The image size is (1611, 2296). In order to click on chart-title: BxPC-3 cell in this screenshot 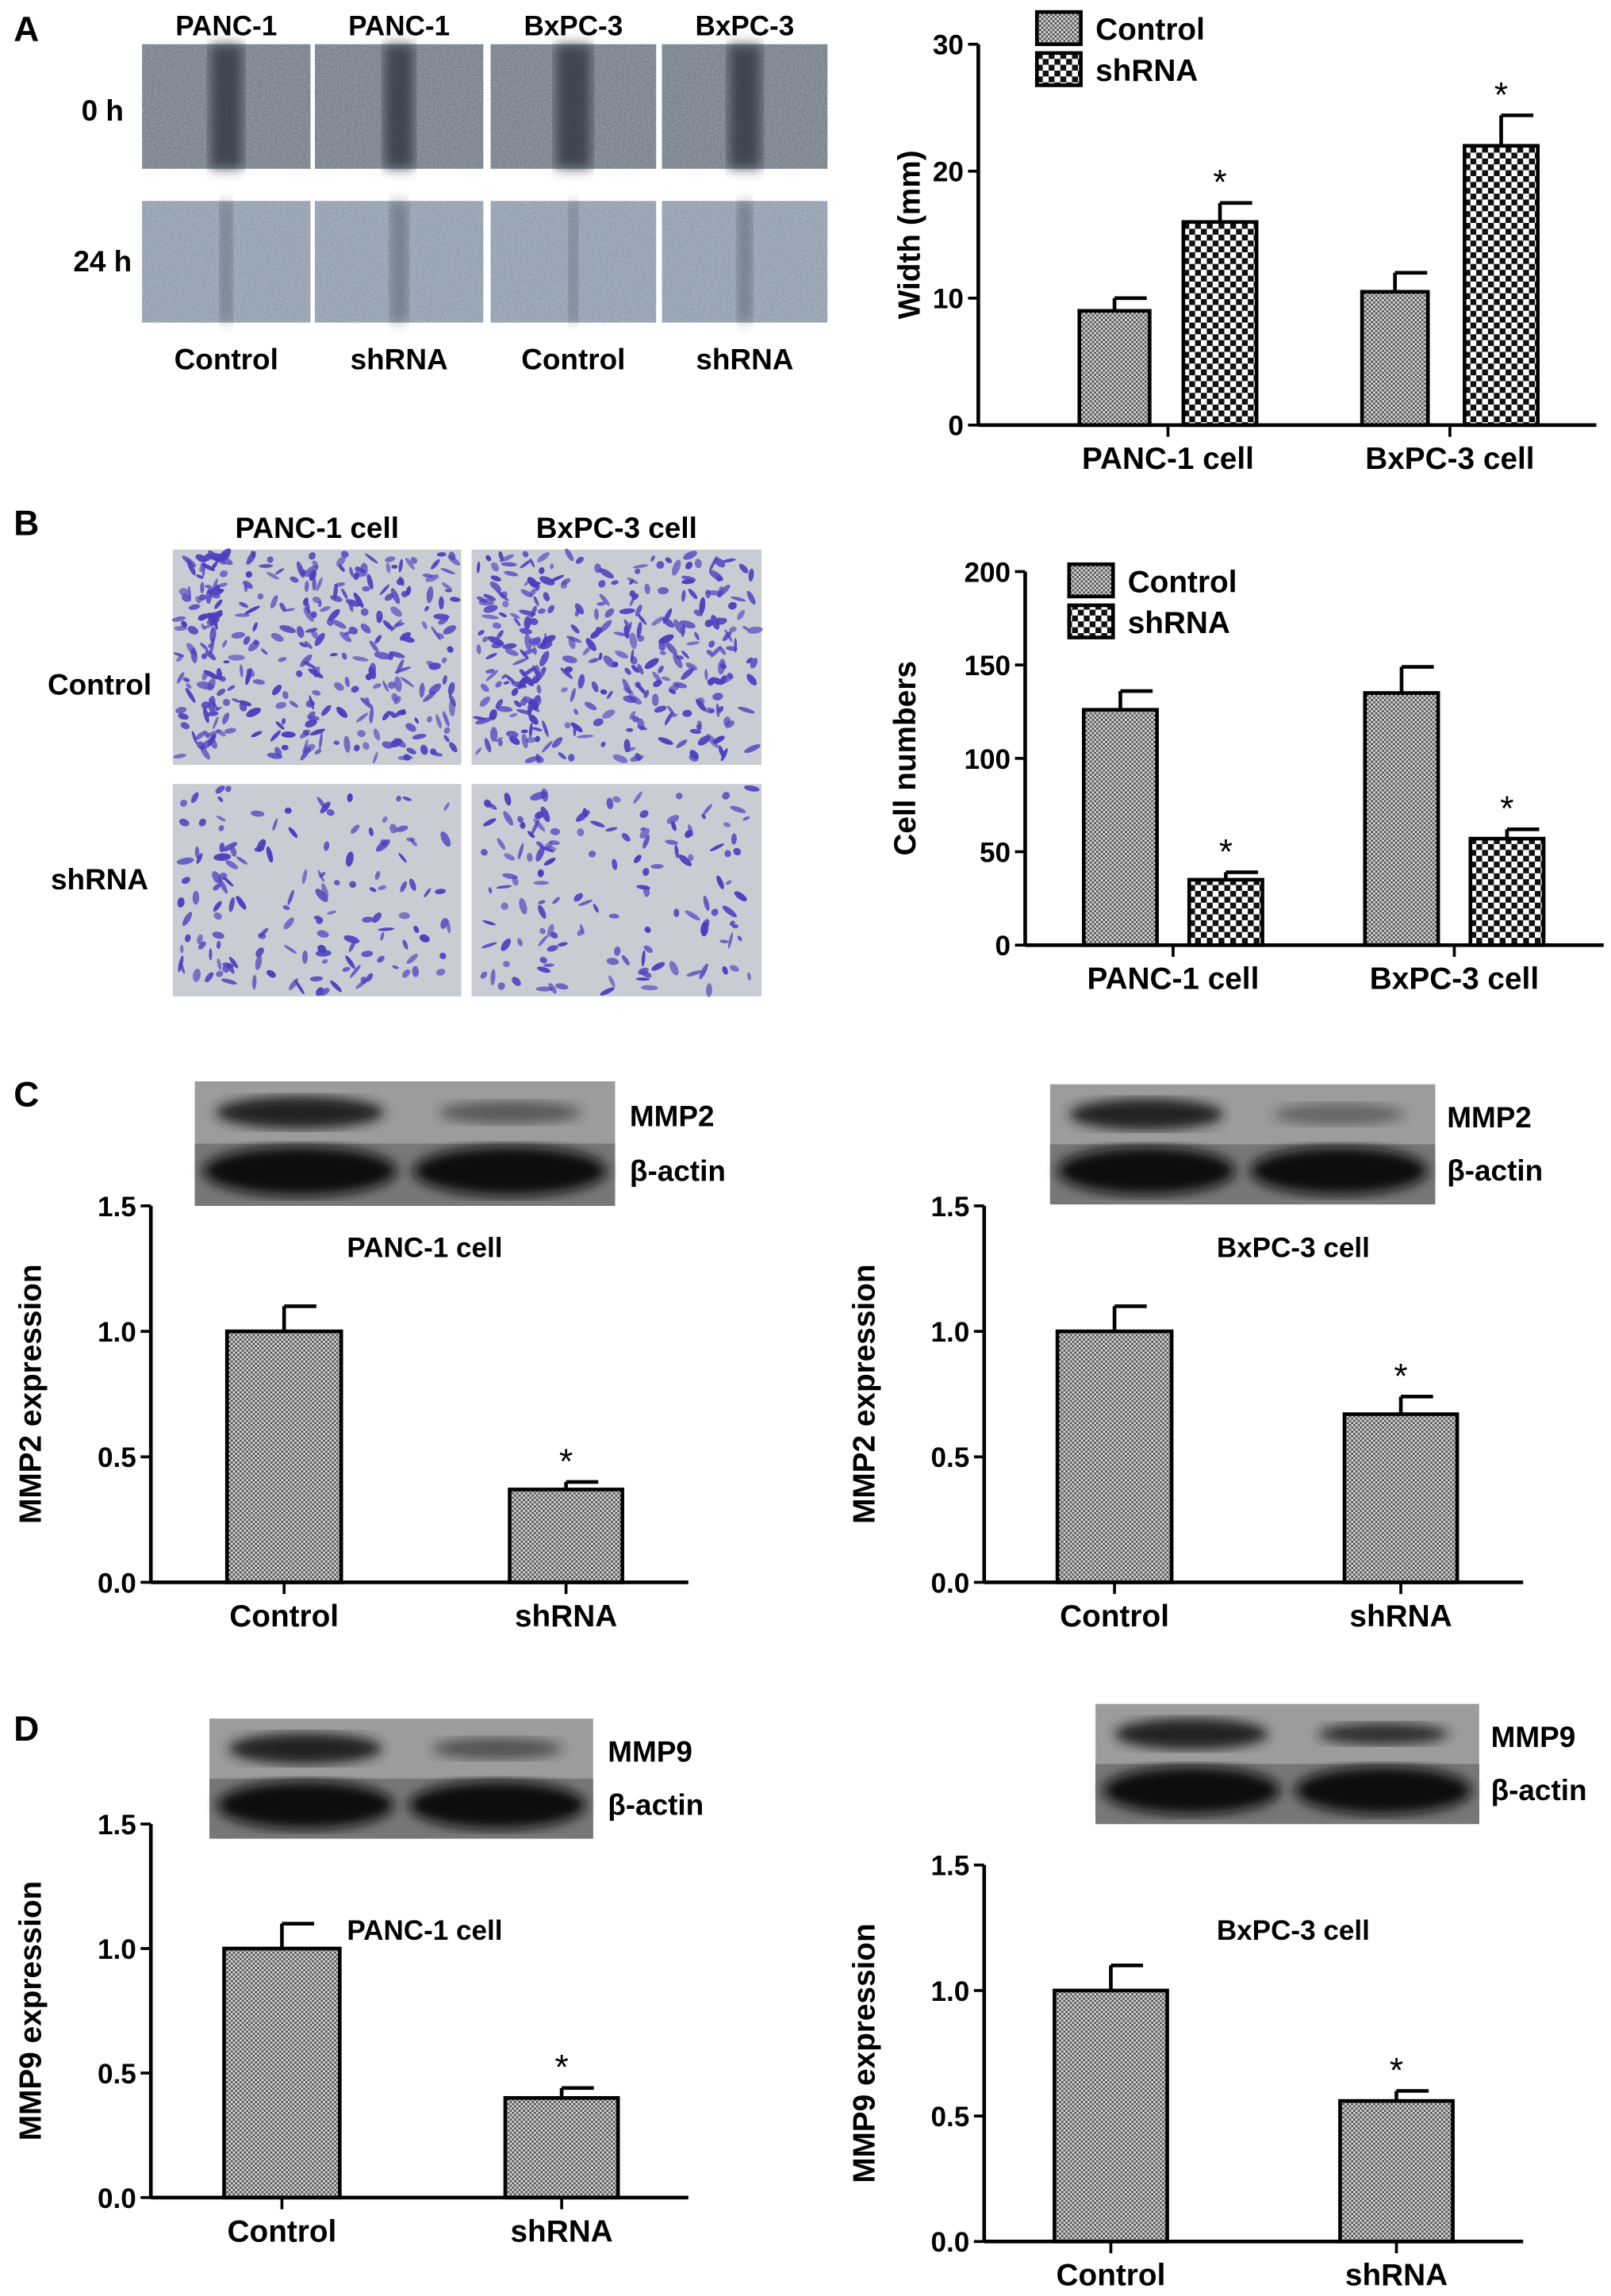, I will do `click(1293, 1930)`.